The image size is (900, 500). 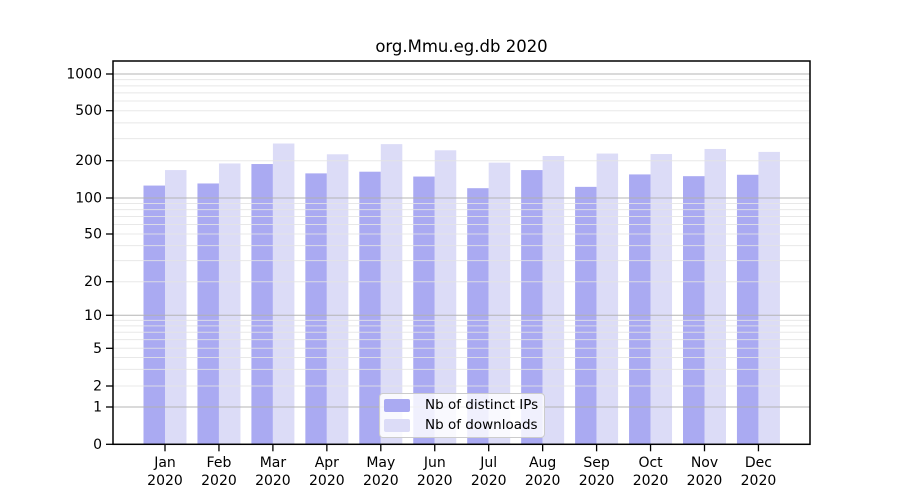 I want to click on x-tick-label-month: Sep, so click(x=596, y=463).